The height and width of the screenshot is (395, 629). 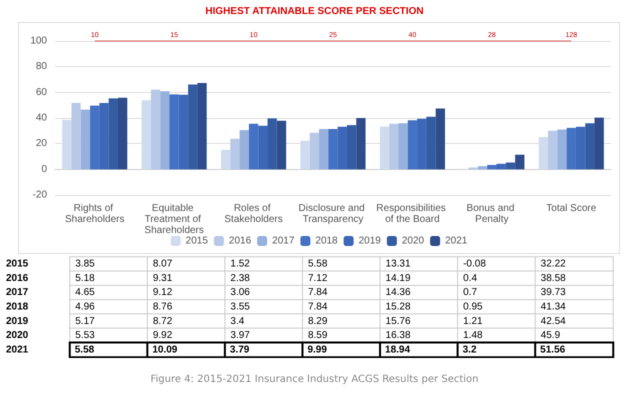 What do you see at coordinates (174, 219) in the screenshot?
I see `x-tick-label: Equitable Treatment of Shareholders` at bounding box center [174, 219].